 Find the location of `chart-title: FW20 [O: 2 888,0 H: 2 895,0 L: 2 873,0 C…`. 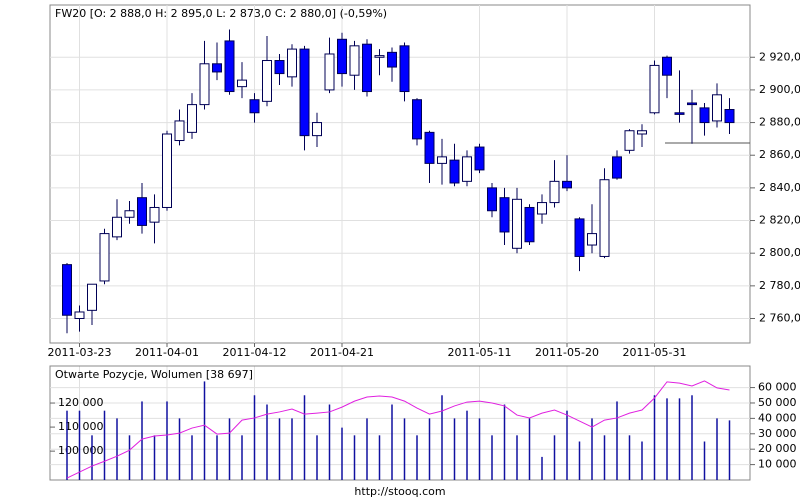

chart-title: FW20 [O: 2 888,0 H: 2 895,0 L: 2 873,0 C… is located at coordinates (221, 13).